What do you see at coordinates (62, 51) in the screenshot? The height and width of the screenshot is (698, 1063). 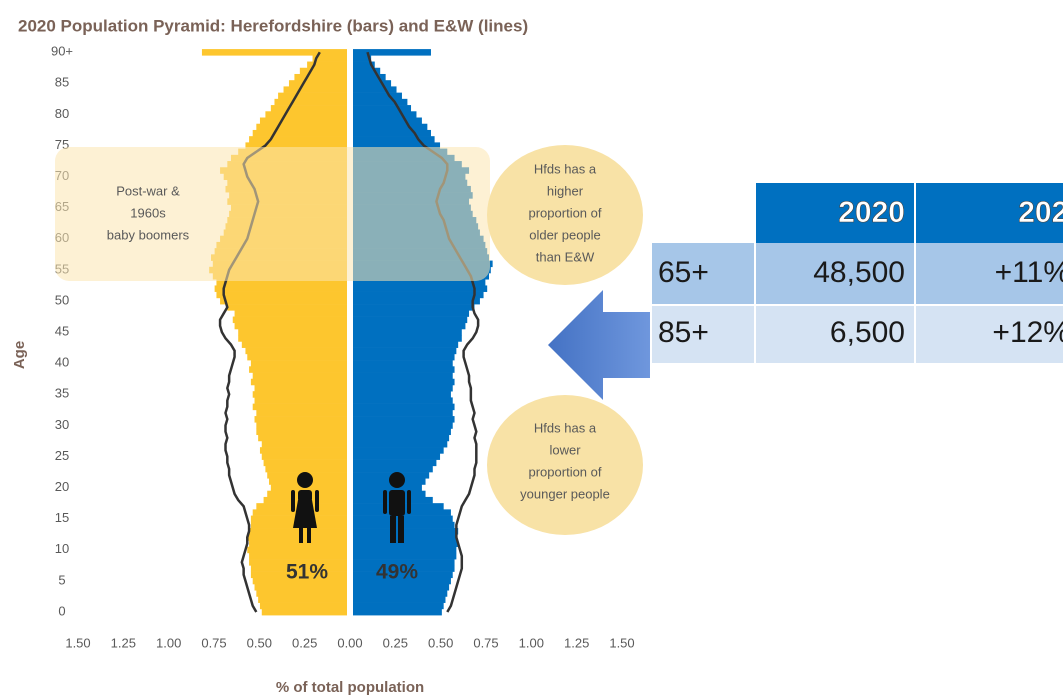 I see `y-tick-label: 90+` at bounding box center [62, 51].